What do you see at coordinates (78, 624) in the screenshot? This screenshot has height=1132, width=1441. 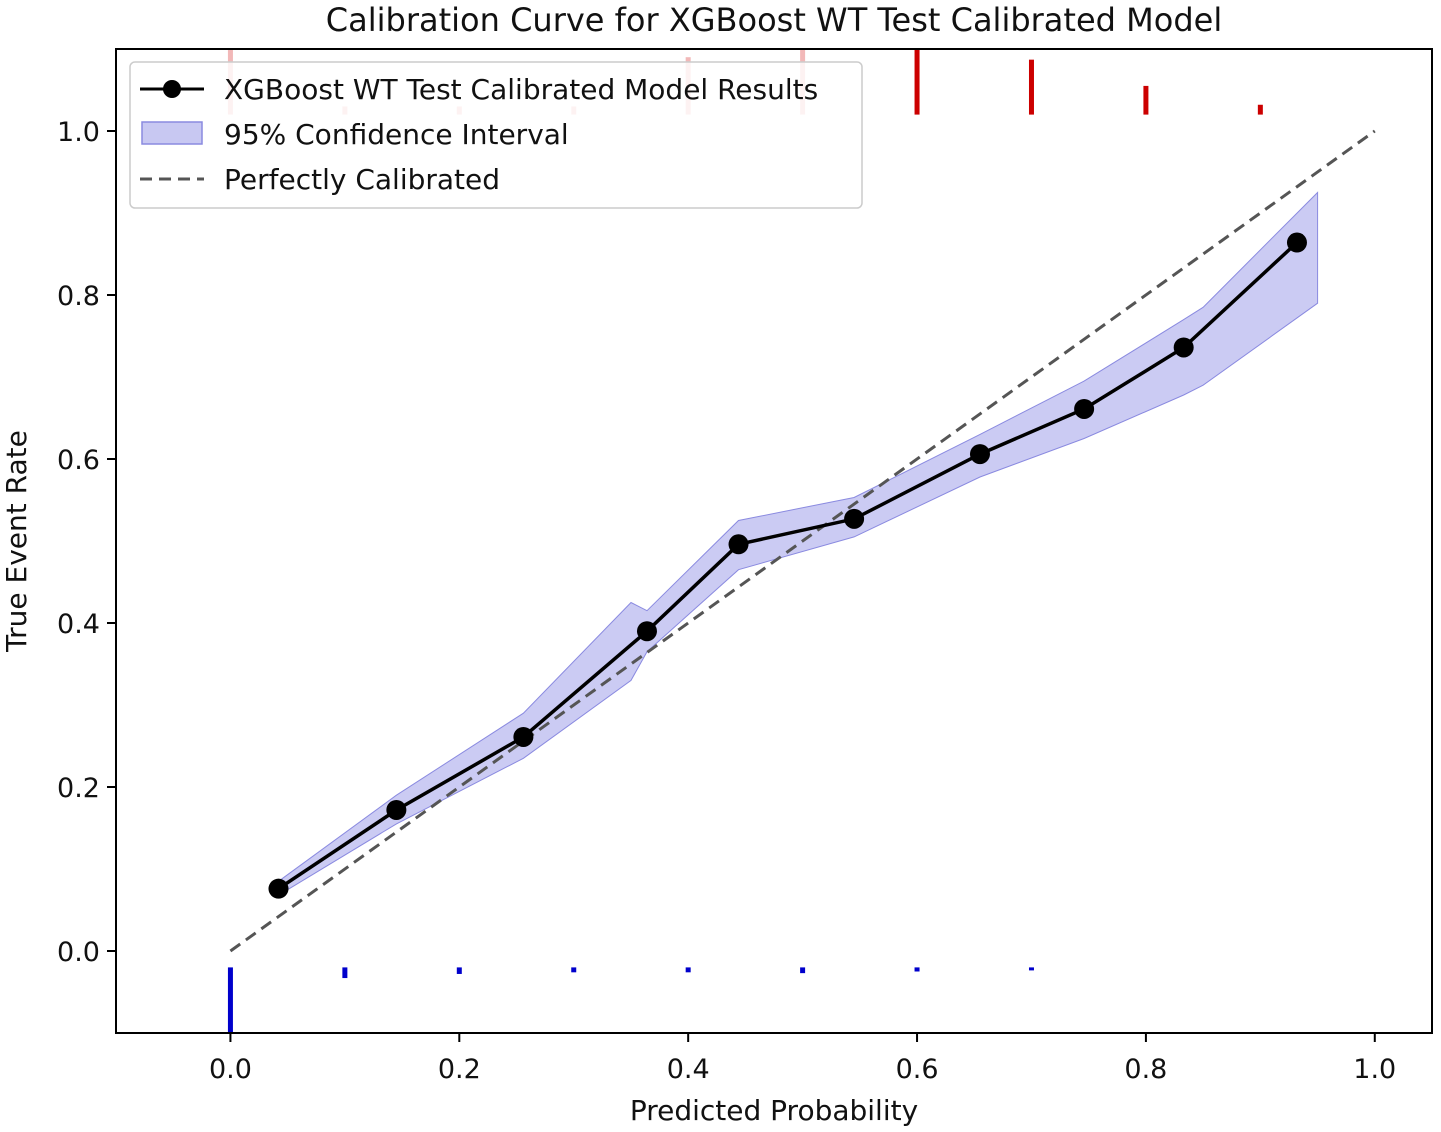 I see `y-tick-label: 0.4` at bounding box center [78, 624].